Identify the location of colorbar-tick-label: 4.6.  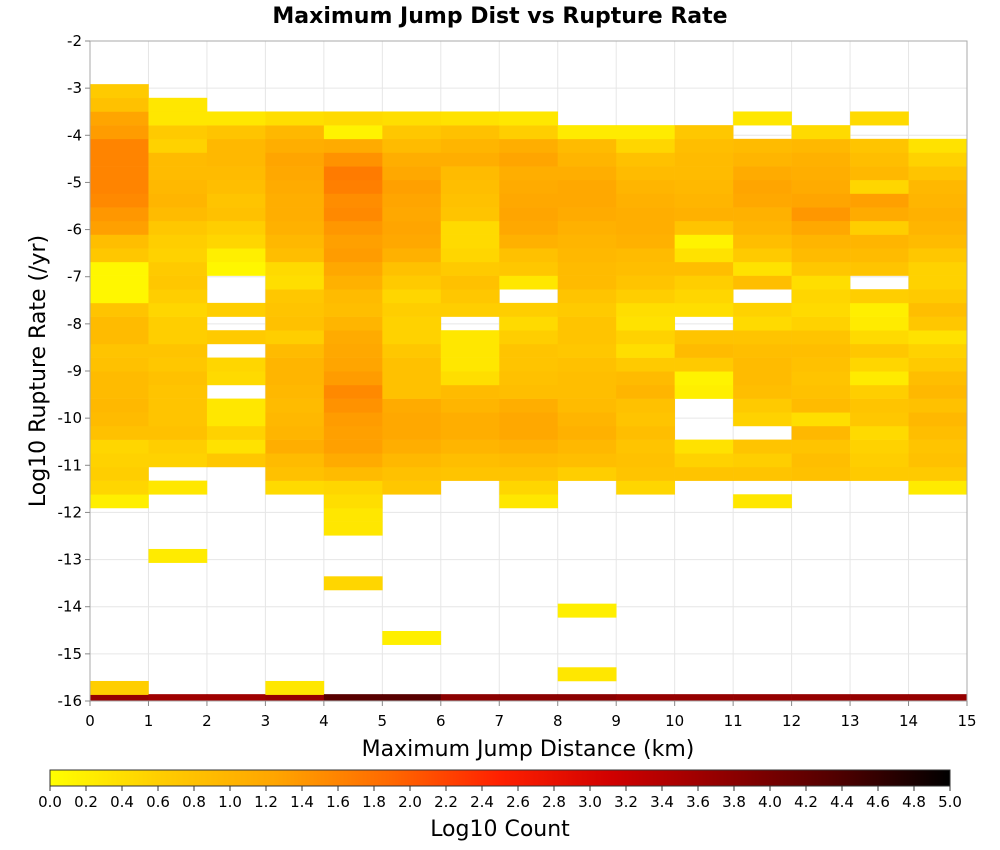
(878, 802).